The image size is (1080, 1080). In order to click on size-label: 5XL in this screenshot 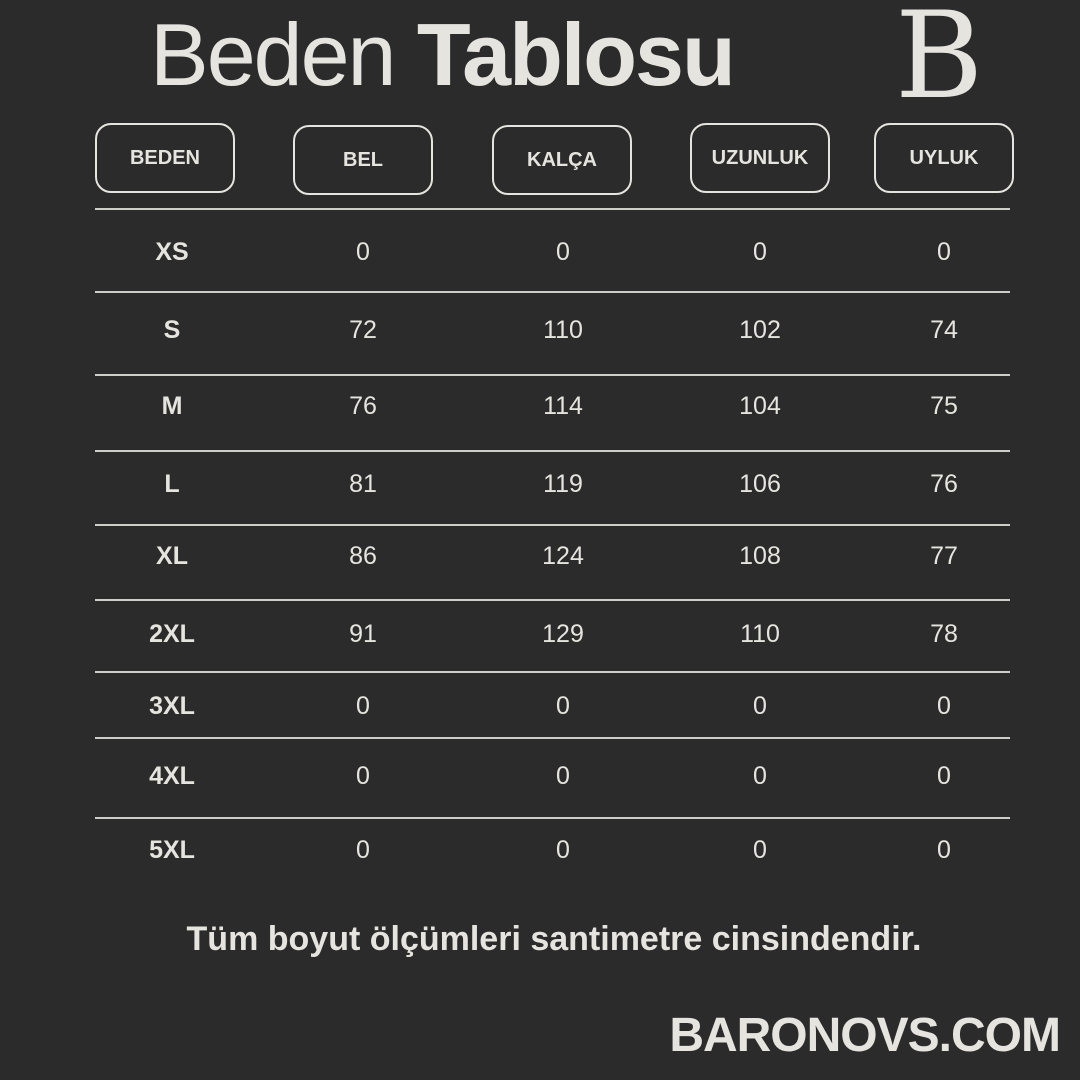, I will do `click(172, 850)`.